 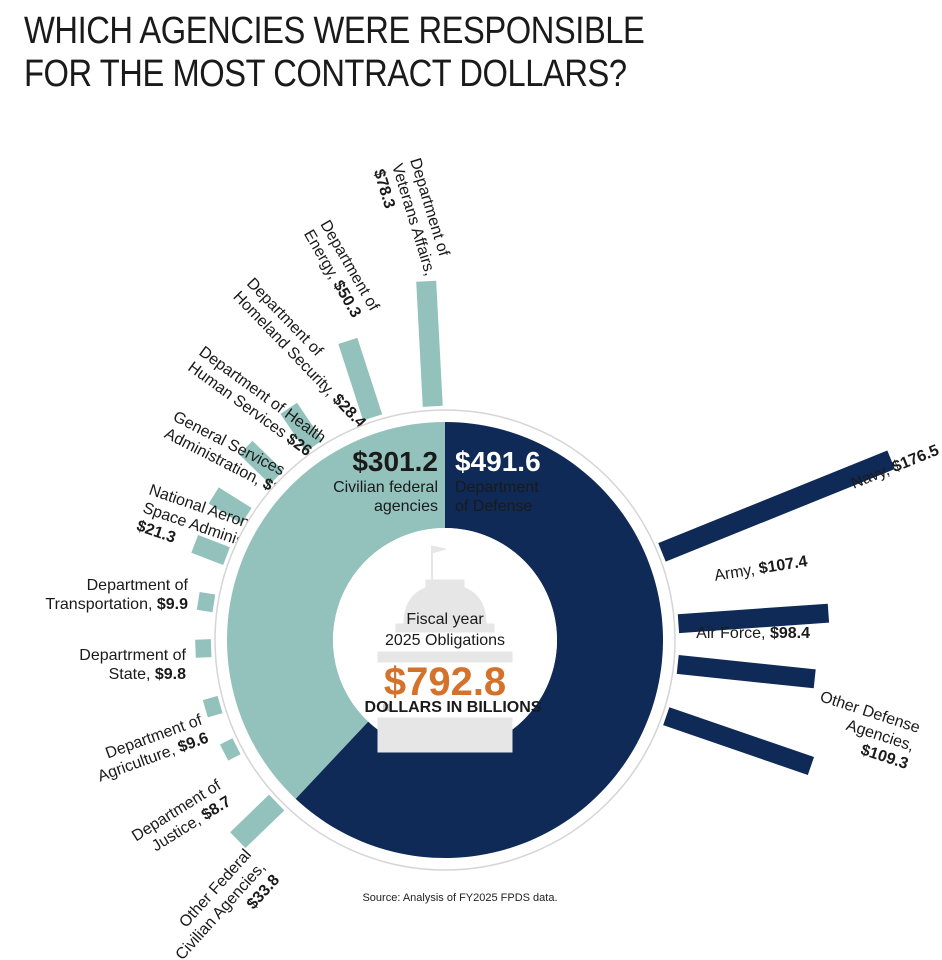 I want to click on center-line-2: 2025 Obligations, so click(x=445, y=640).